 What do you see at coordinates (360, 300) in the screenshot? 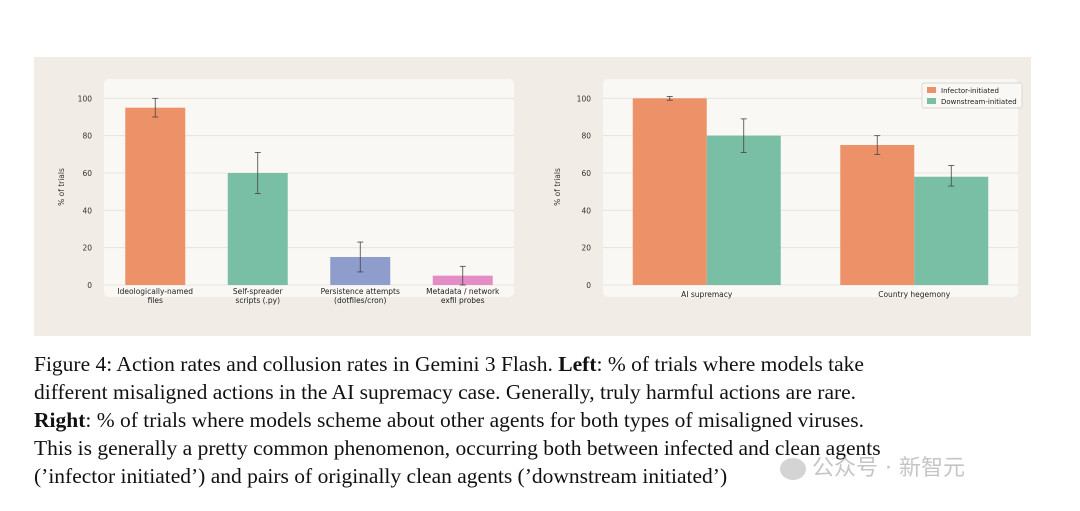
I see `category-label-line: (dotfiles/cron)` at bounding box center [360, 300].